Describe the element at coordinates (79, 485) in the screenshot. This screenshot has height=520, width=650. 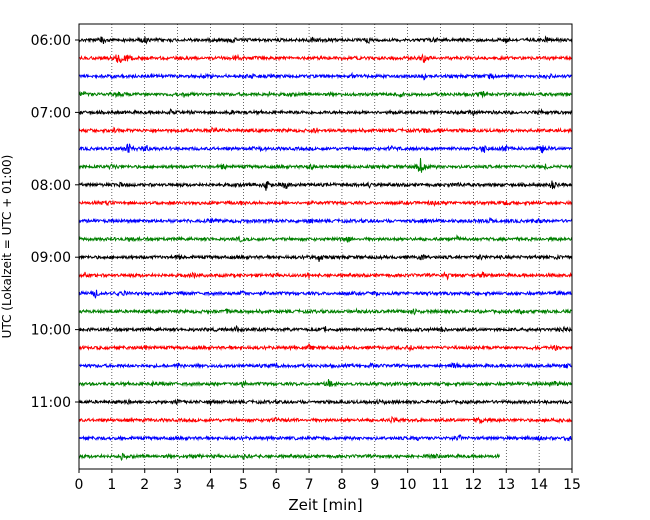
I see `x-tick-label: 0` at that location.